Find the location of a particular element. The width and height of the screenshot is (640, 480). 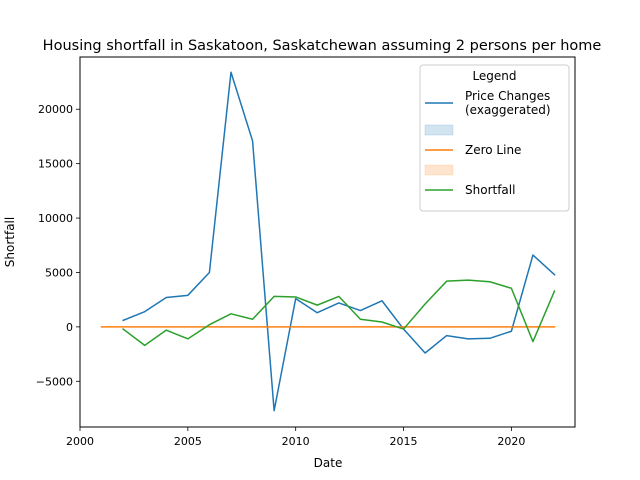

y-tick-label: 10000 is located at coordinates (55, 218).